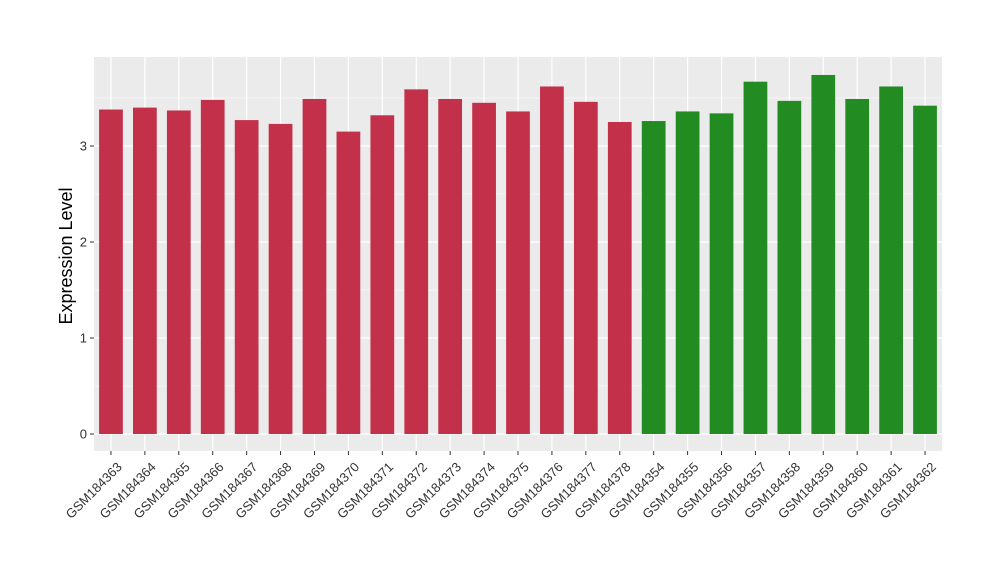  What do you see at coordinates (66, 255) in the screenshot?
I see `y-axis-title: Expression Level` at bounding box center [66, 255].